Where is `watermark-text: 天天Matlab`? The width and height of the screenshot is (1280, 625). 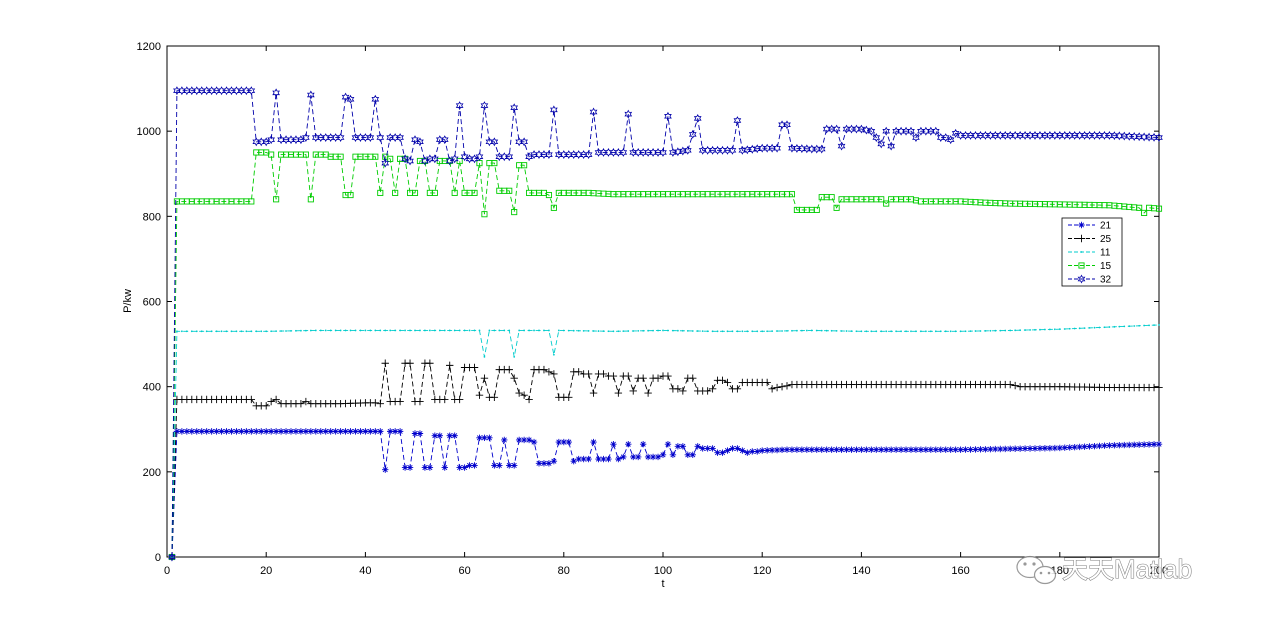
watermark-text: 天天Matlab is located at coordinates (1127, 569).